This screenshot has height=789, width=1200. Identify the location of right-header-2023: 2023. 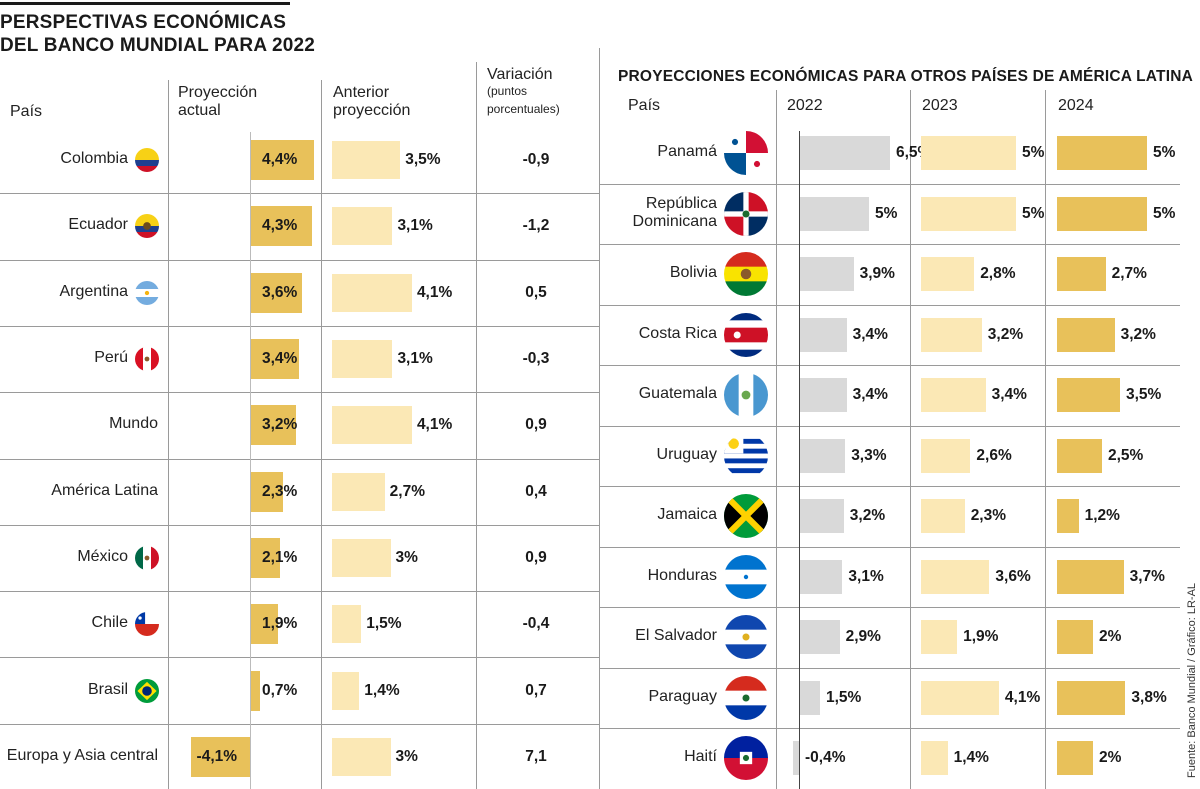
(940, 105).